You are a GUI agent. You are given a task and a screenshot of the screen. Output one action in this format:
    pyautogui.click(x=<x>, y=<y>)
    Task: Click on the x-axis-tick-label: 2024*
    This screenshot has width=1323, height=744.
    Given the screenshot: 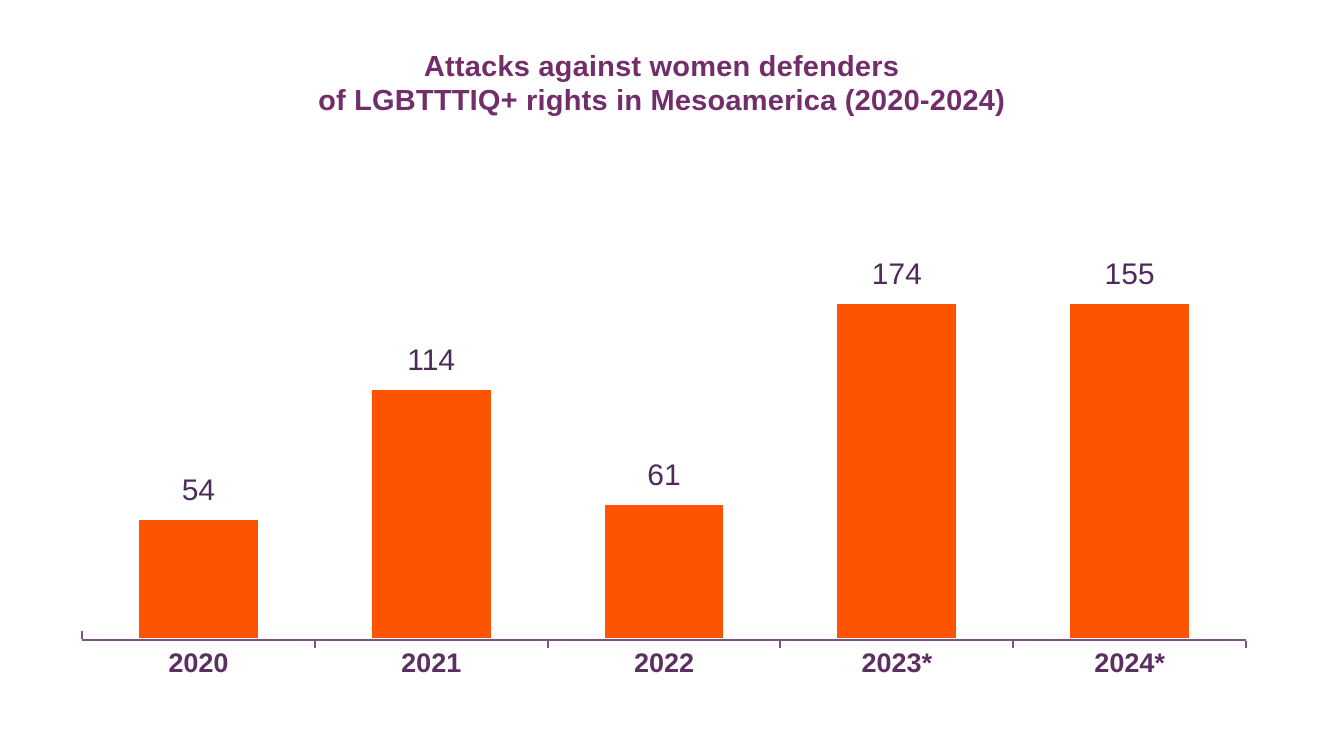 What is the action you would take?
    pyautogui.click(x=1129, y=663)
    